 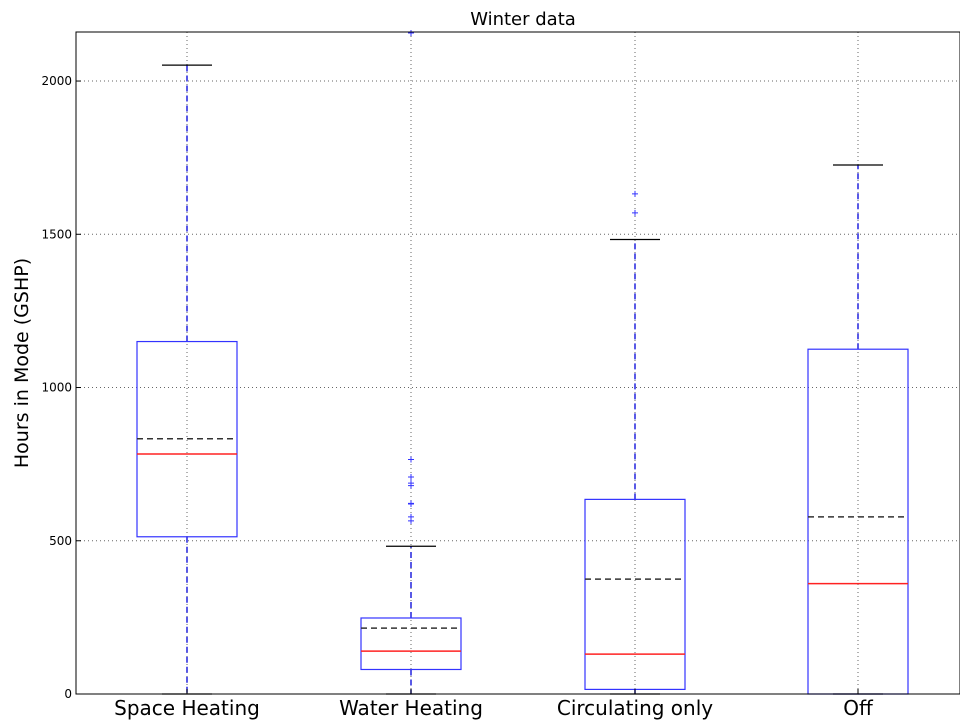 I want to click on iqr-box, so click(x=411, y=644).